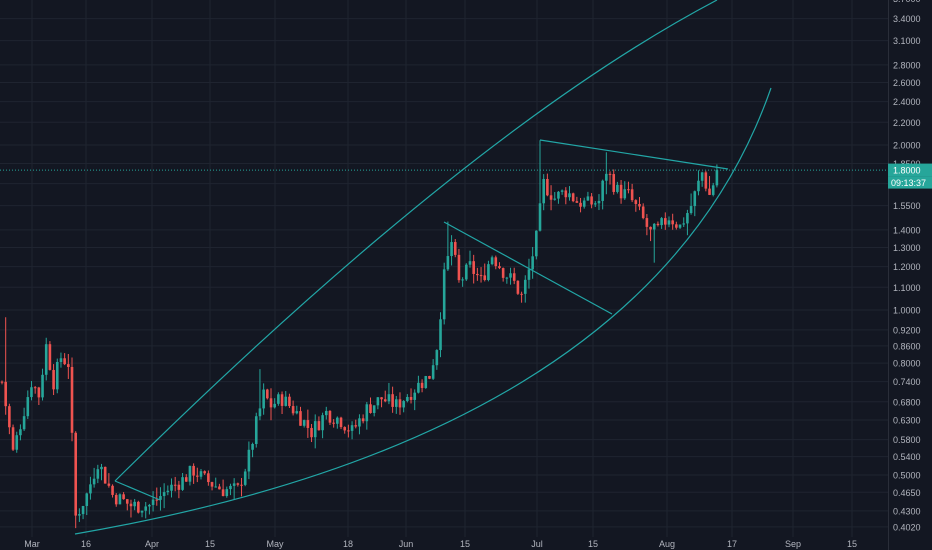 This screenshot has width=932, height=550. I want to click on current-price-box, so click(910, 170).